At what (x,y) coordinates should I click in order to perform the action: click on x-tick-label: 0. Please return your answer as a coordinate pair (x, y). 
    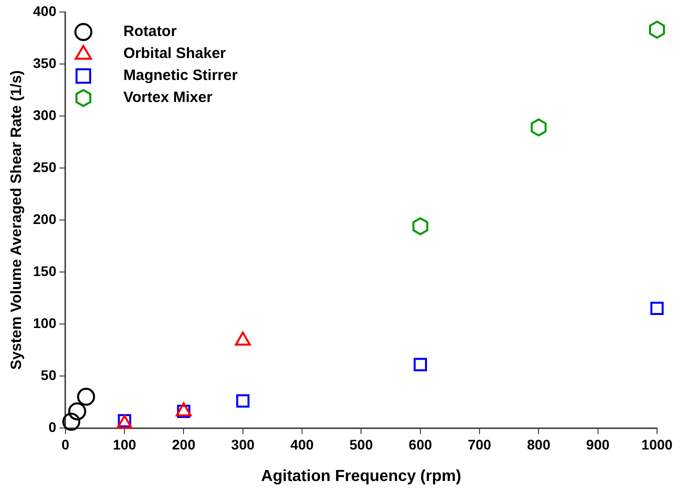
    Looking at the image, I should click on (65, 444).